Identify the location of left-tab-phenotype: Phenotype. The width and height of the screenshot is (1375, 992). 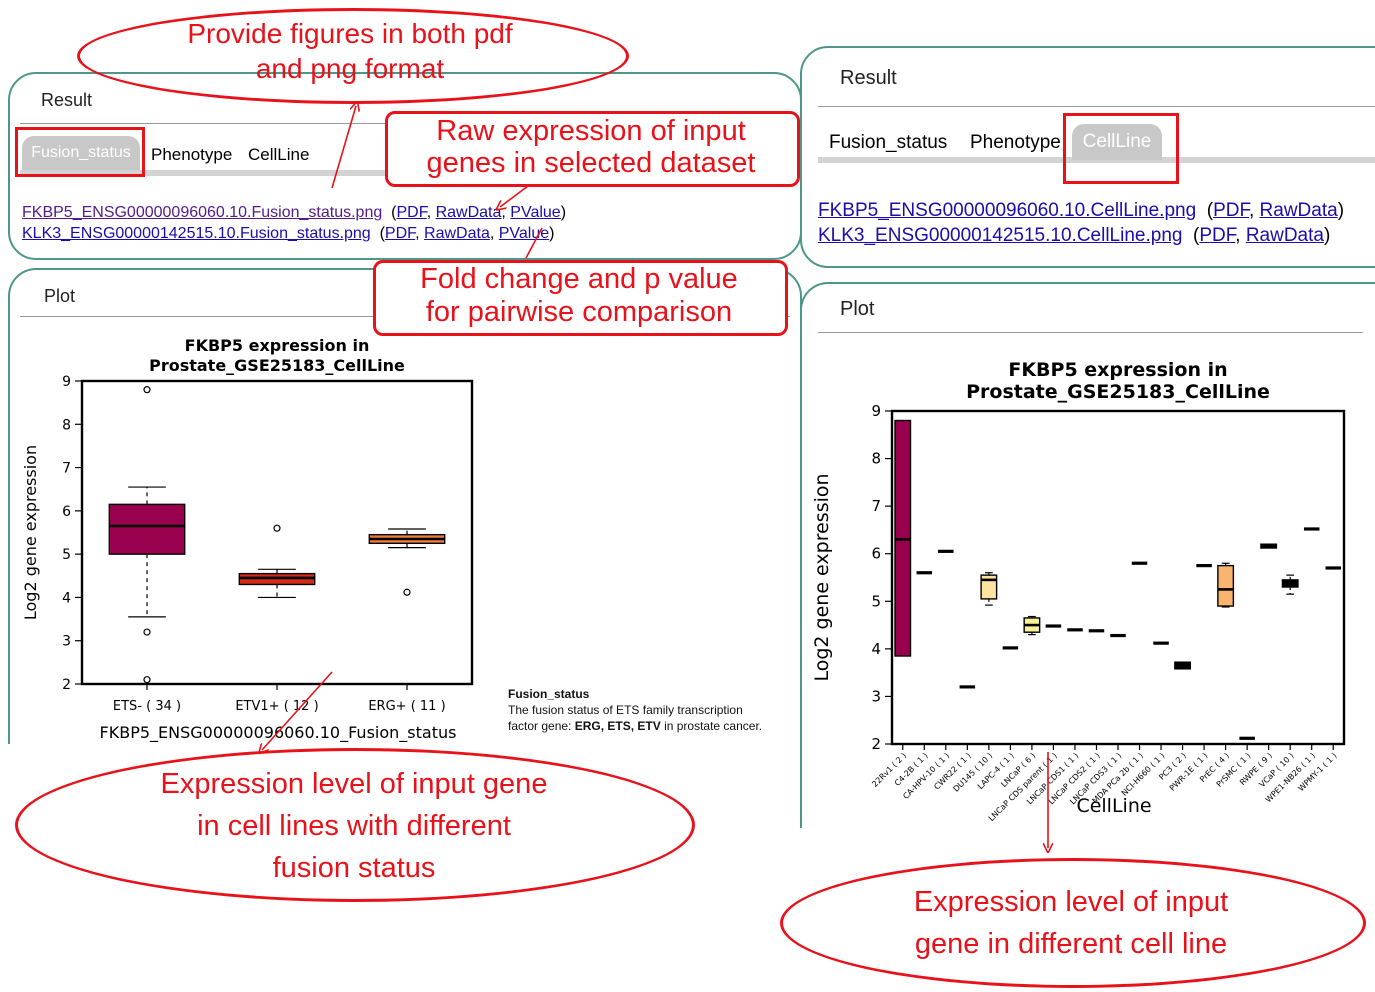
(192, 154).